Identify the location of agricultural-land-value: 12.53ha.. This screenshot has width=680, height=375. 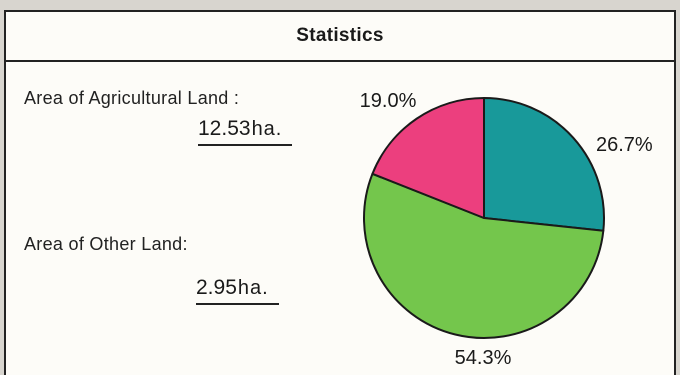
(245, 131).